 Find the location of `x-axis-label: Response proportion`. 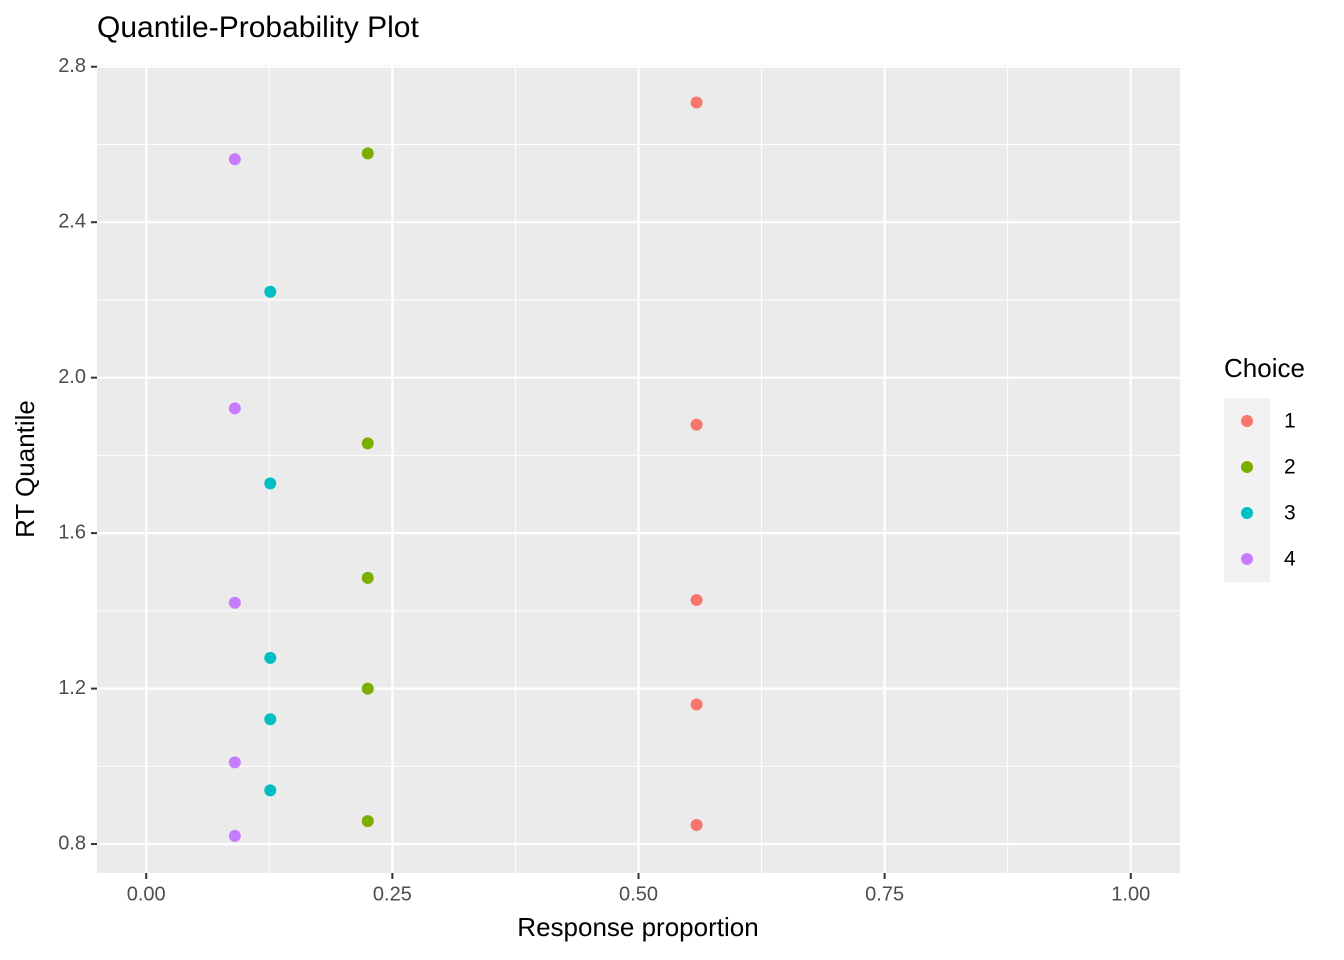

x-axis-label: Response proportion is located at coordinates (637, 927).